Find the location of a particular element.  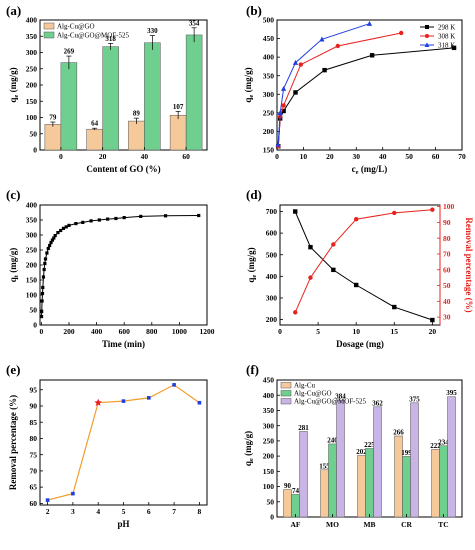

data-label: 266 is located at coordinates (398, 433).